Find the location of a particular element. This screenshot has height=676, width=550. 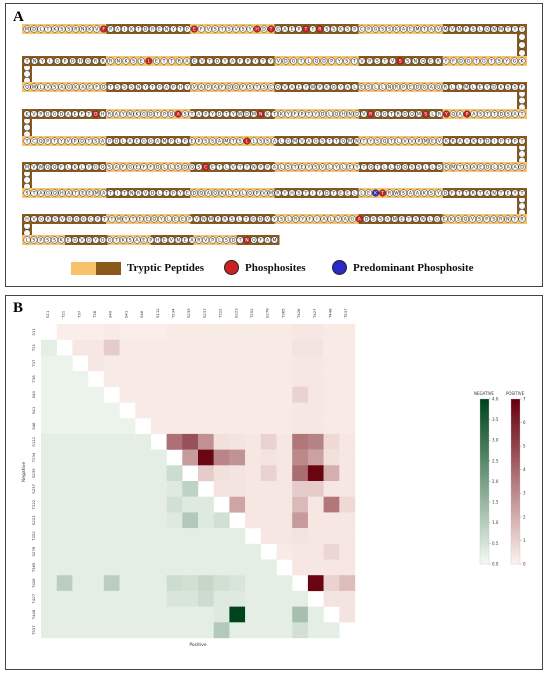

residue-letter: W is located at coordinates (396, 194).